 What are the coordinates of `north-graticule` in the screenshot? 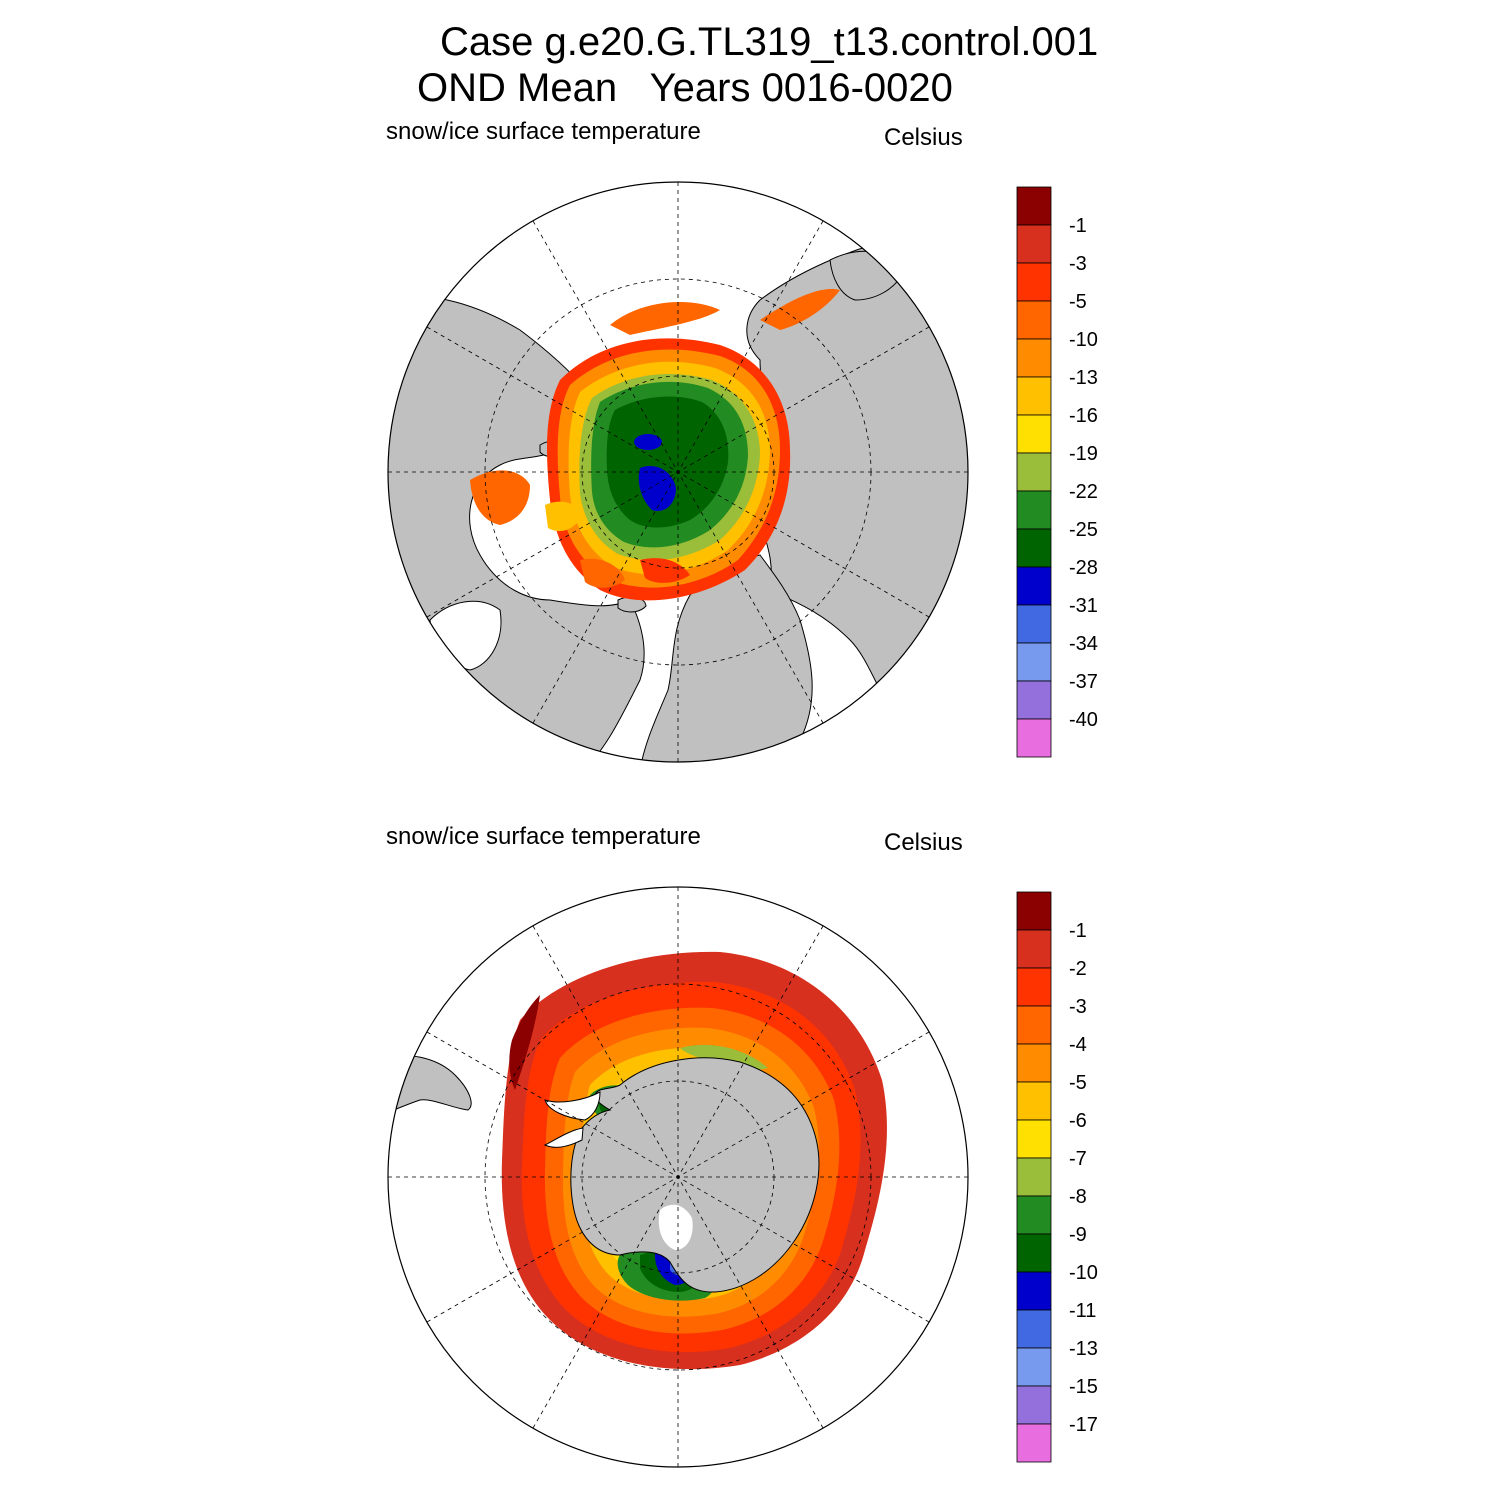 It's located at (678, 472).